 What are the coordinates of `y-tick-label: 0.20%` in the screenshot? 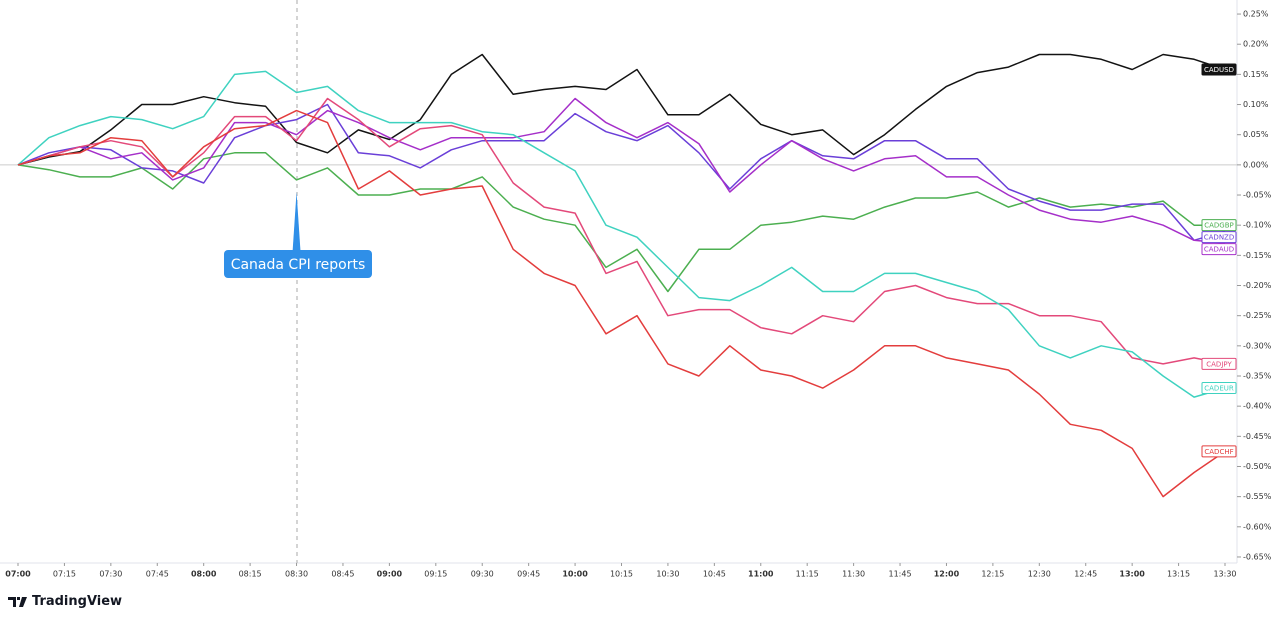 It's located at (1256, 44).